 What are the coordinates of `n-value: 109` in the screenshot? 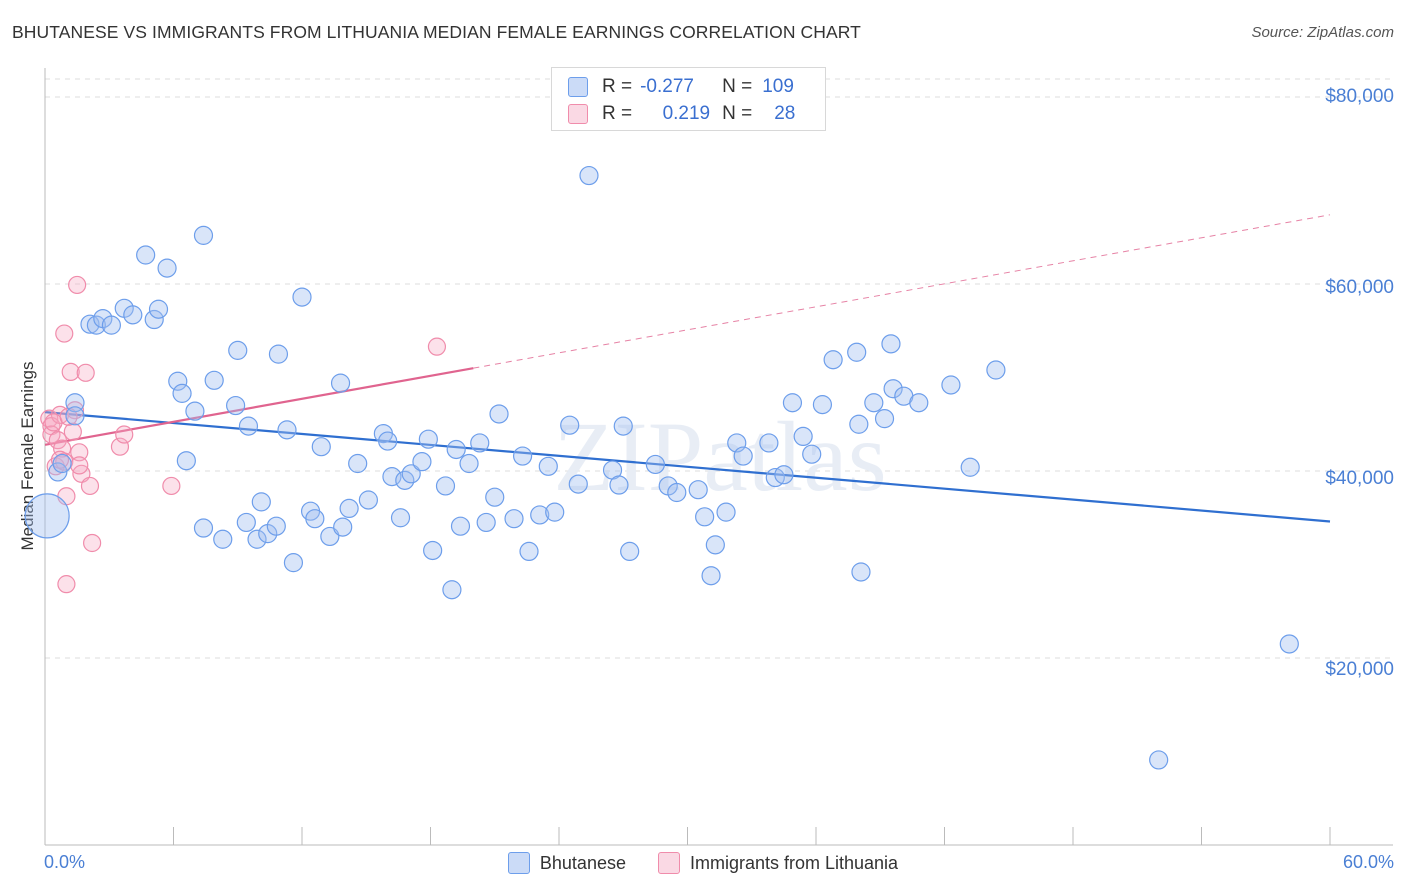 It's located at (778, 86).